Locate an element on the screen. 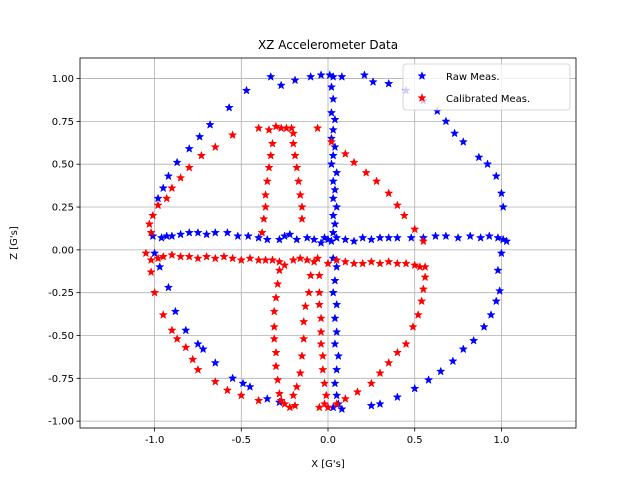  chart-title: XZ Accelerometer Data is located at coordinates (328, 45).